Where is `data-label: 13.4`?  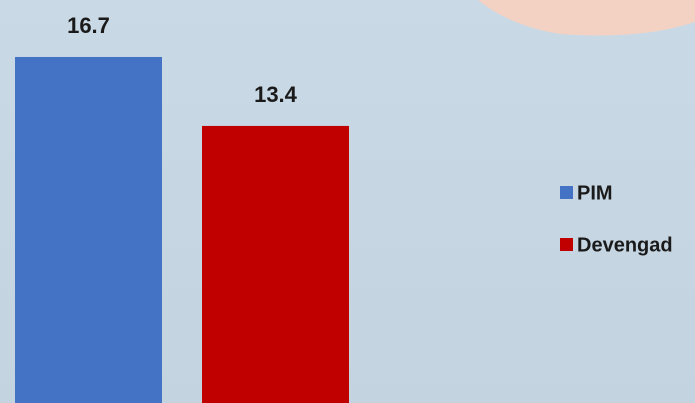 data-label: 13.4 is located at coordinates (276, 94).